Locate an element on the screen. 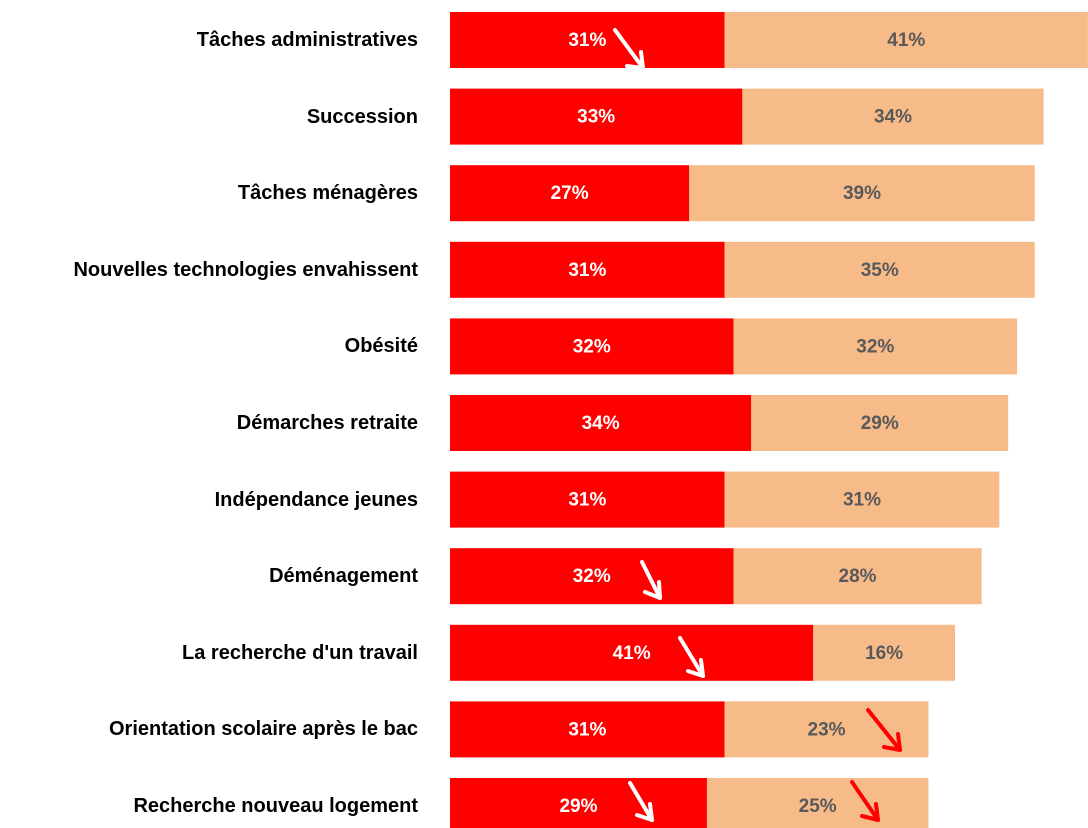  value-label: 25% is located at coordinates (818, 806).